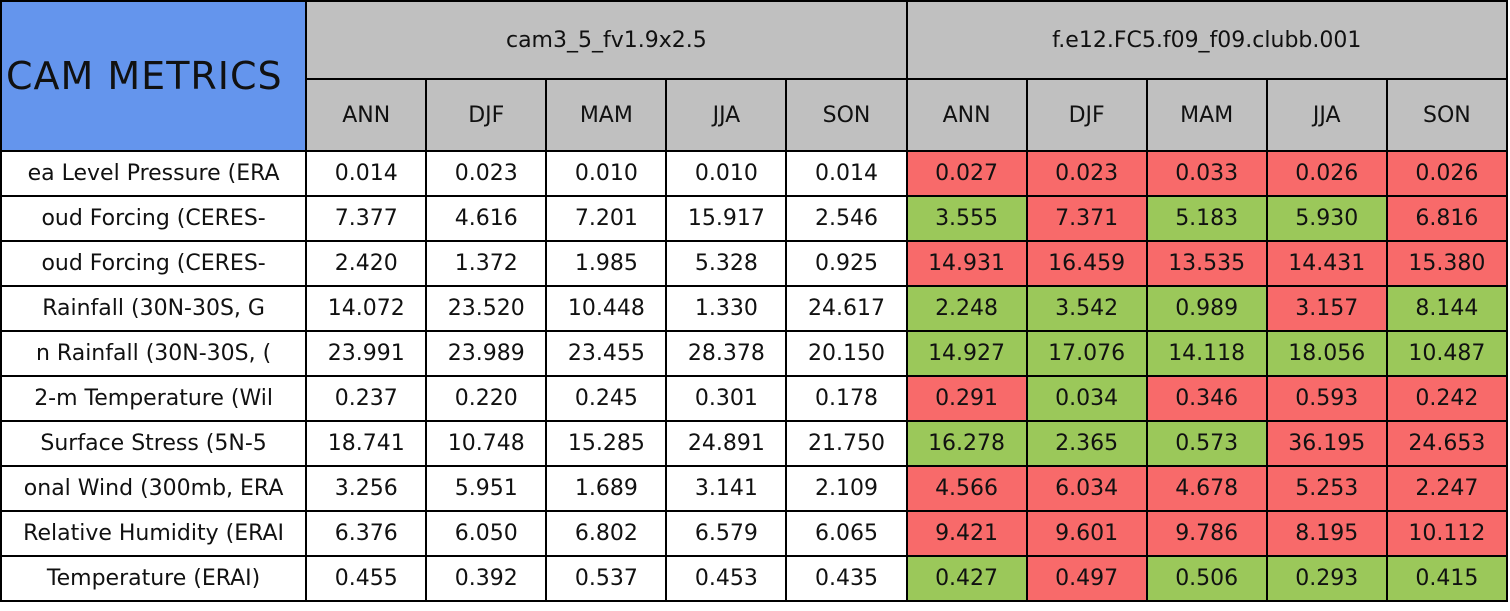 The image size is (1510, 611). What do you see at coordinates (1206, 115) in the screenshot?
I see `season-header: MAM` at bounding box center [1206, 115].